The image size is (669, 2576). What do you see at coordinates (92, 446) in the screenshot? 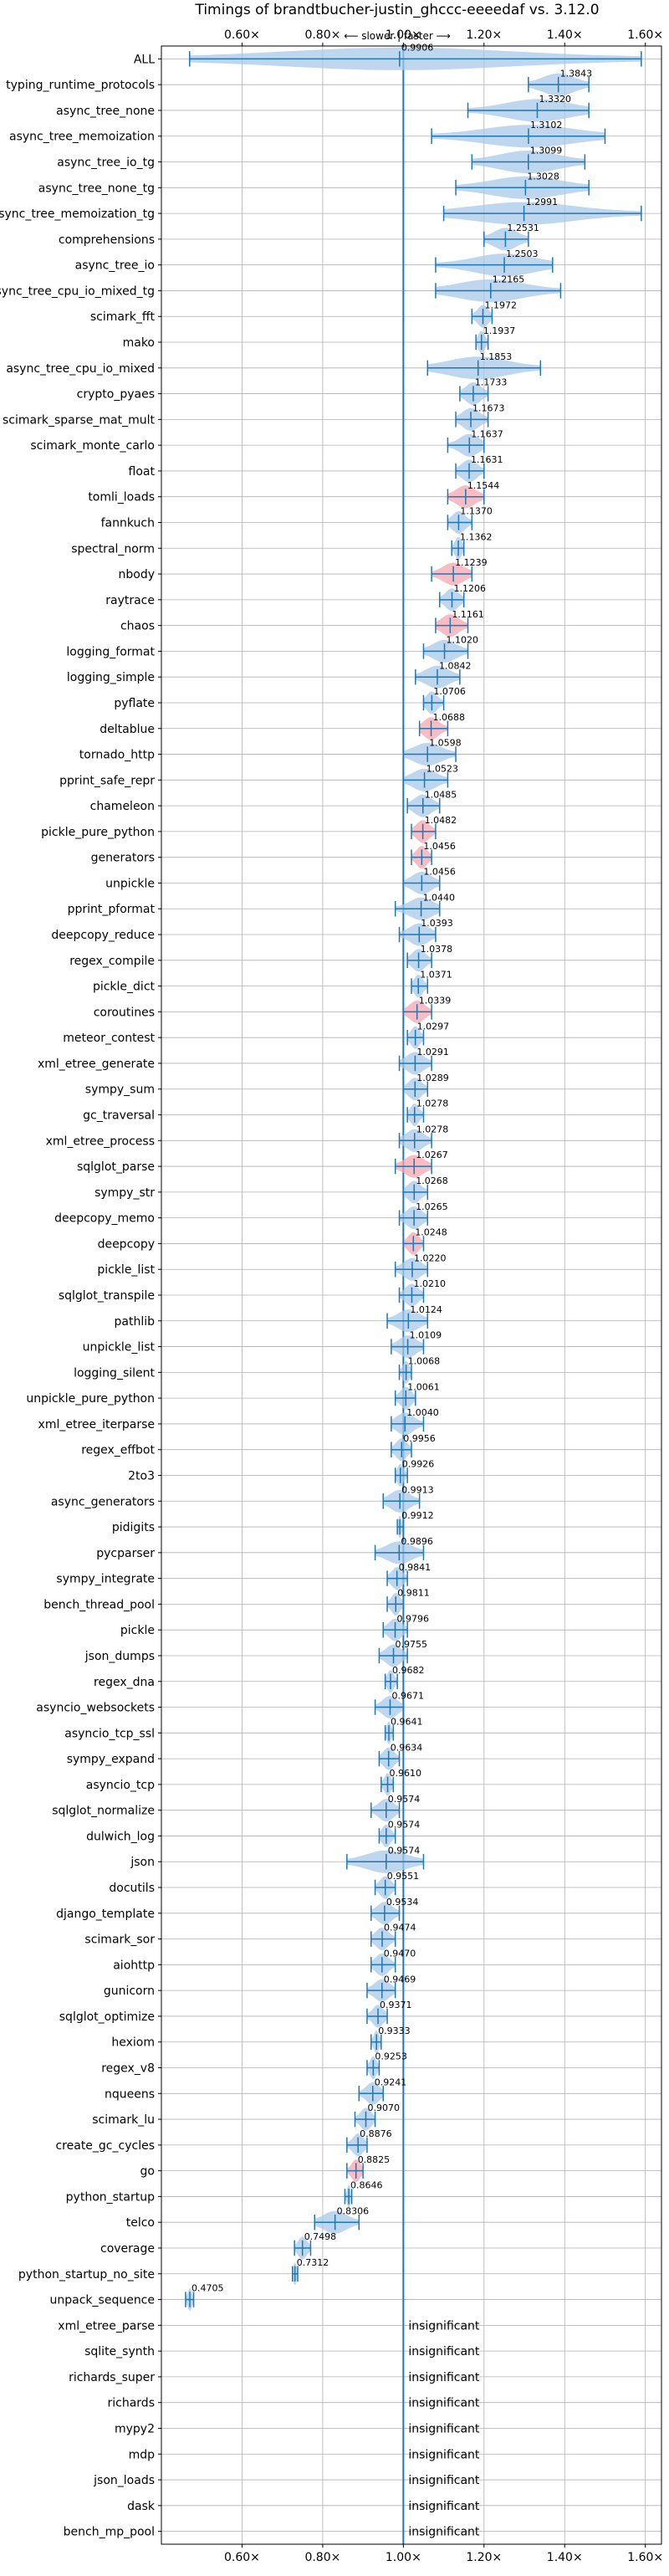
I see `benchmark-label: scimark_monte_carlo` at bounding box center [92, 446].